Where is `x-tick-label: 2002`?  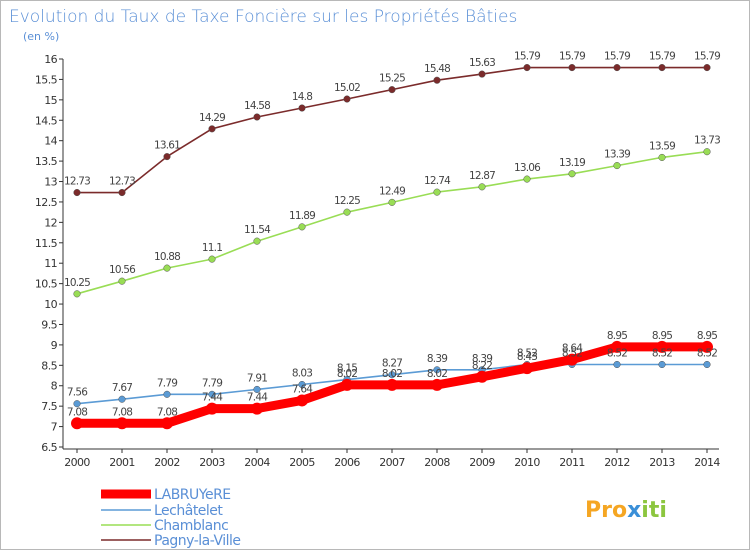
x-tick-label: 2002 is located at coordinates (167, 462).